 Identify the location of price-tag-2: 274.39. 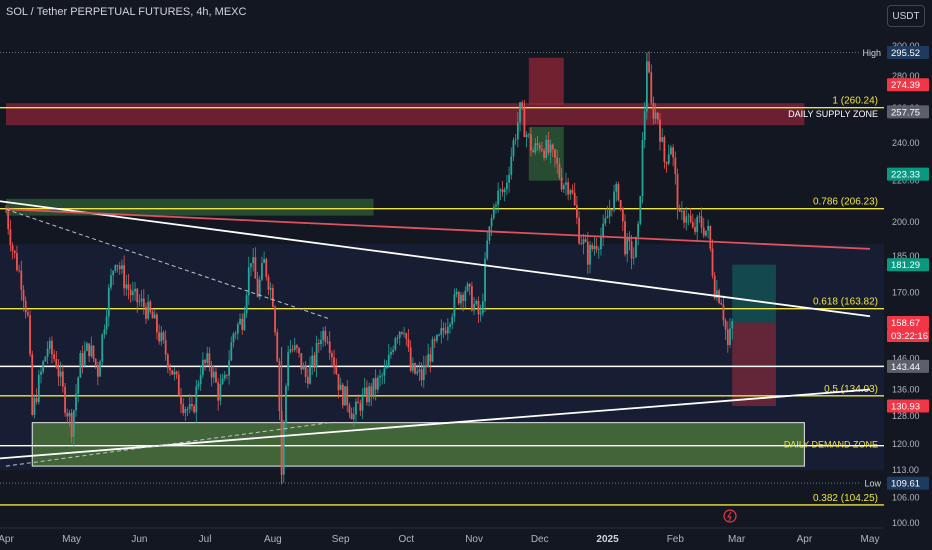
(905, 85).